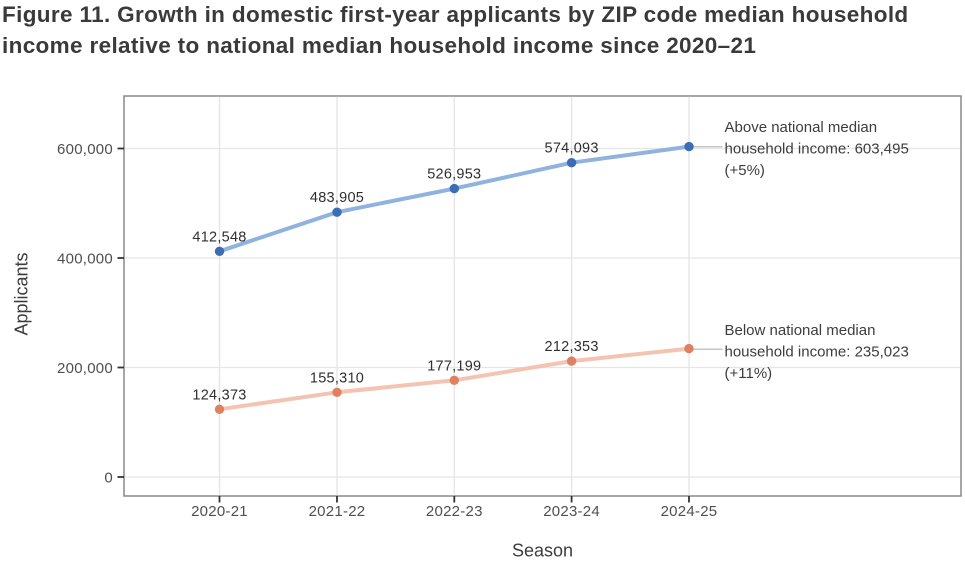 This screenshot has width=965, height=561. Describe the element at coordinates (572, 347) in the screenshot. I see `svg-text: 212,353` at that location.